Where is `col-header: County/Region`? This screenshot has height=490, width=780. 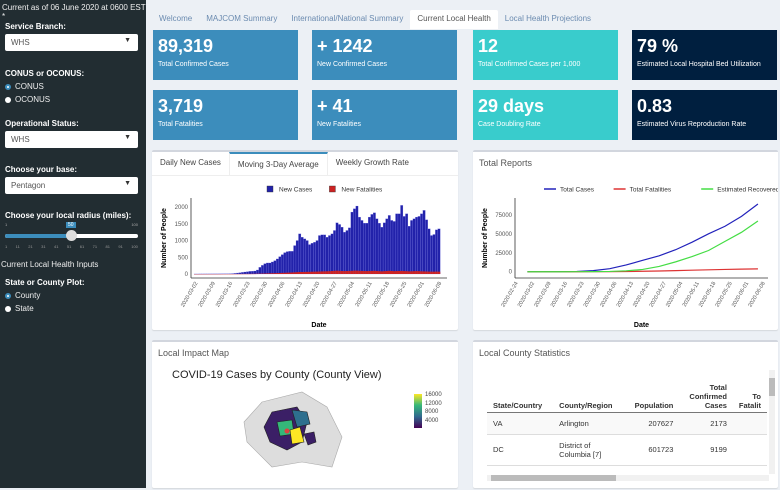 col-header: County/Region is located at coordinates (589, 391).